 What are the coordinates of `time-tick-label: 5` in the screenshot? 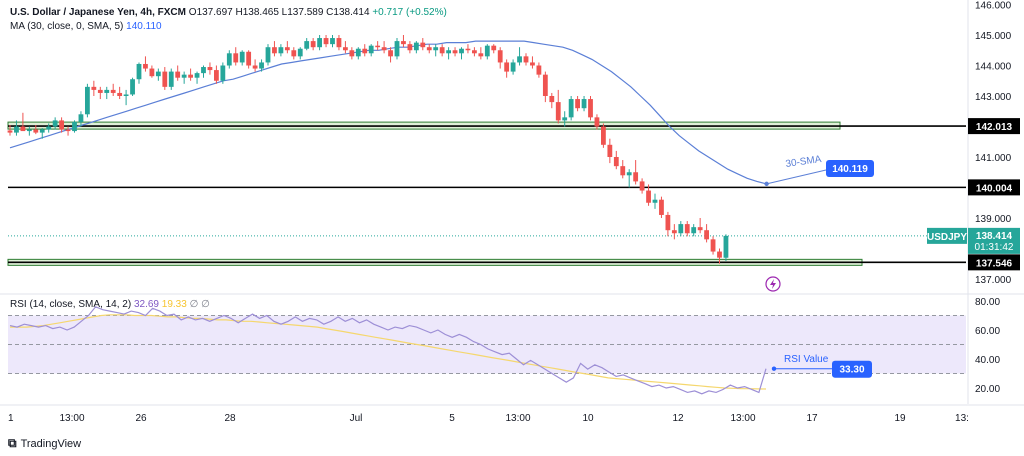 It's located at (452, 418).